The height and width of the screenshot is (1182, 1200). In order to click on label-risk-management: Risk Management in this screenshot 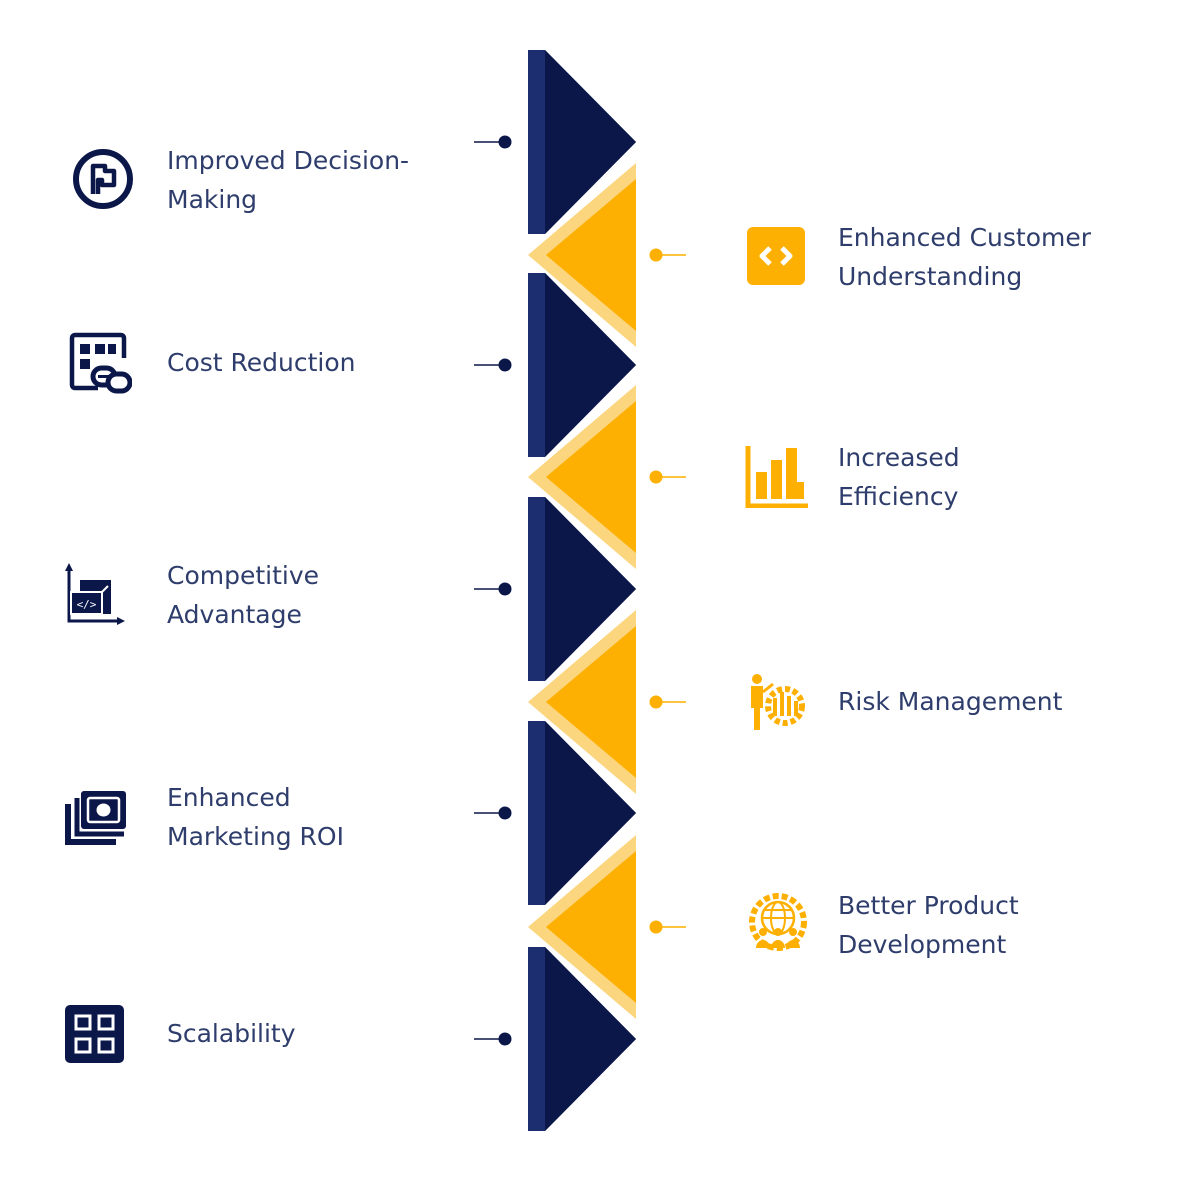, I will do `click(950, 701)`.